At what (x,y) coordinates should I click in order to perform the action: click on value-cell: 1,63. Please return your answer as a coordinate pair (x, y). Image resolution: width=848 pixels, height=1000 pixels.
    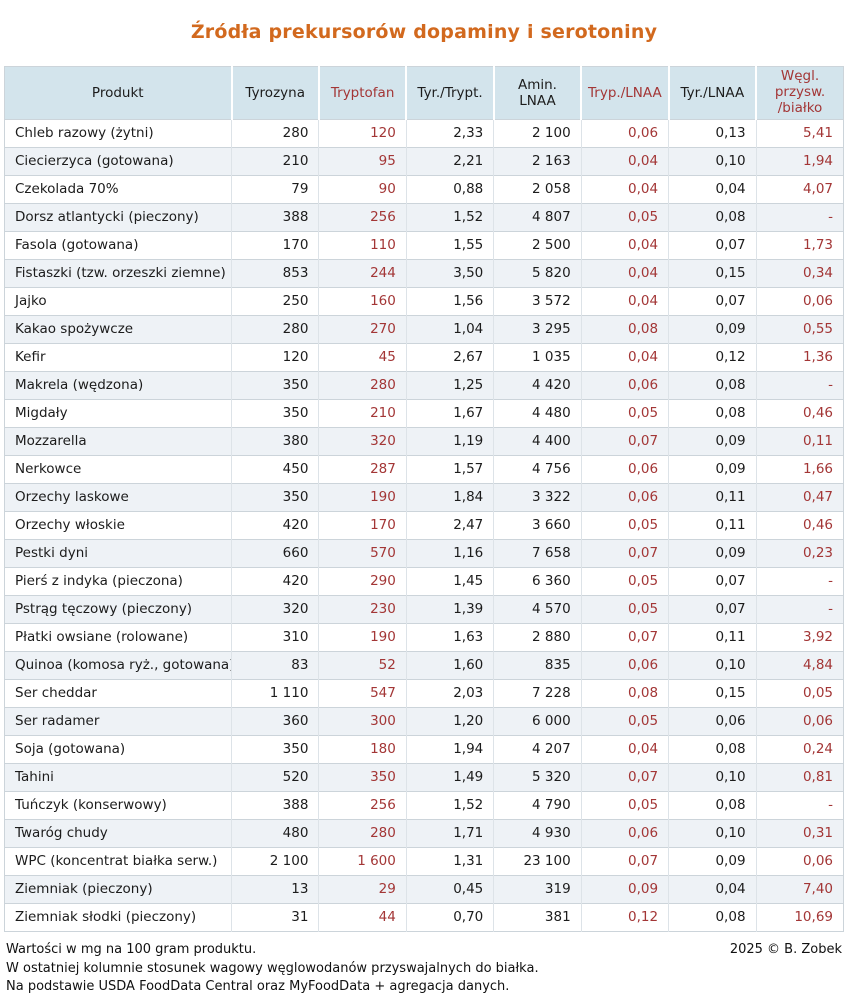
    Looking at the image, I should click on (449, 637).